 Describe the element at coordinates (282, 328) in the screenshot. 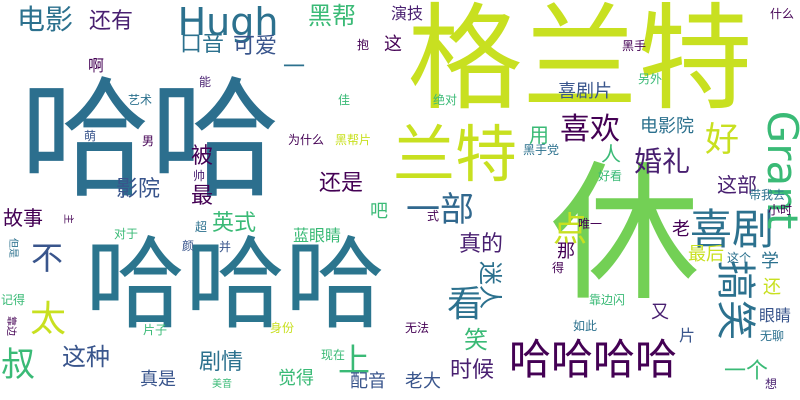

I see `cloud-word: 身份` at that location.